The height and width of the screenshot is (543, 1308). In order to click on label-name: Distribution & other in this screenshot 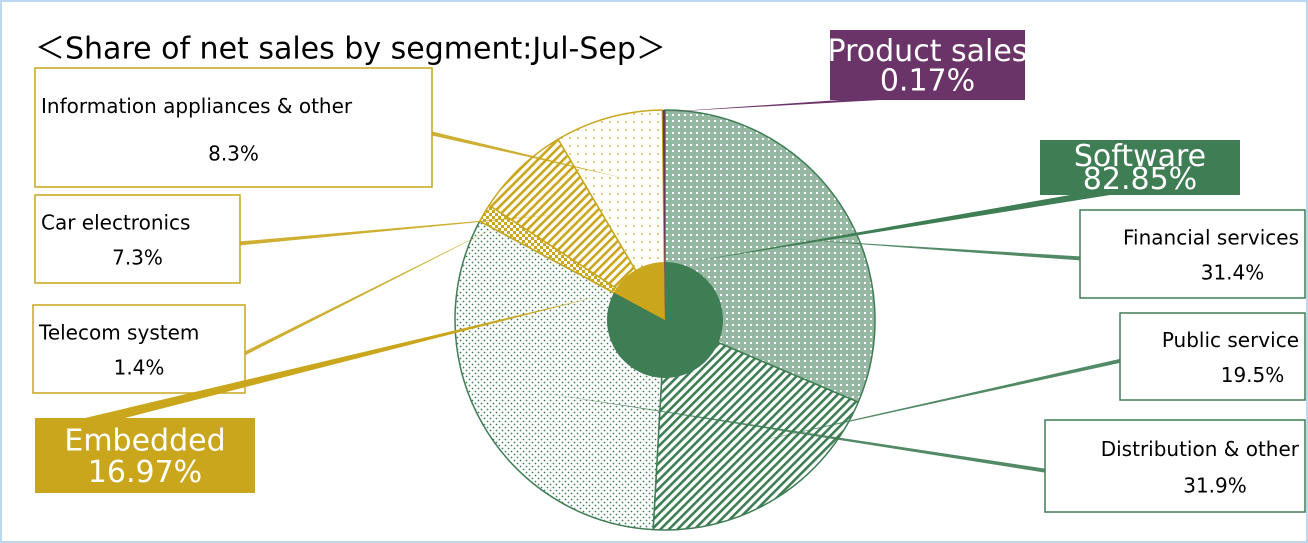, I will do `click(1200, 449)`.